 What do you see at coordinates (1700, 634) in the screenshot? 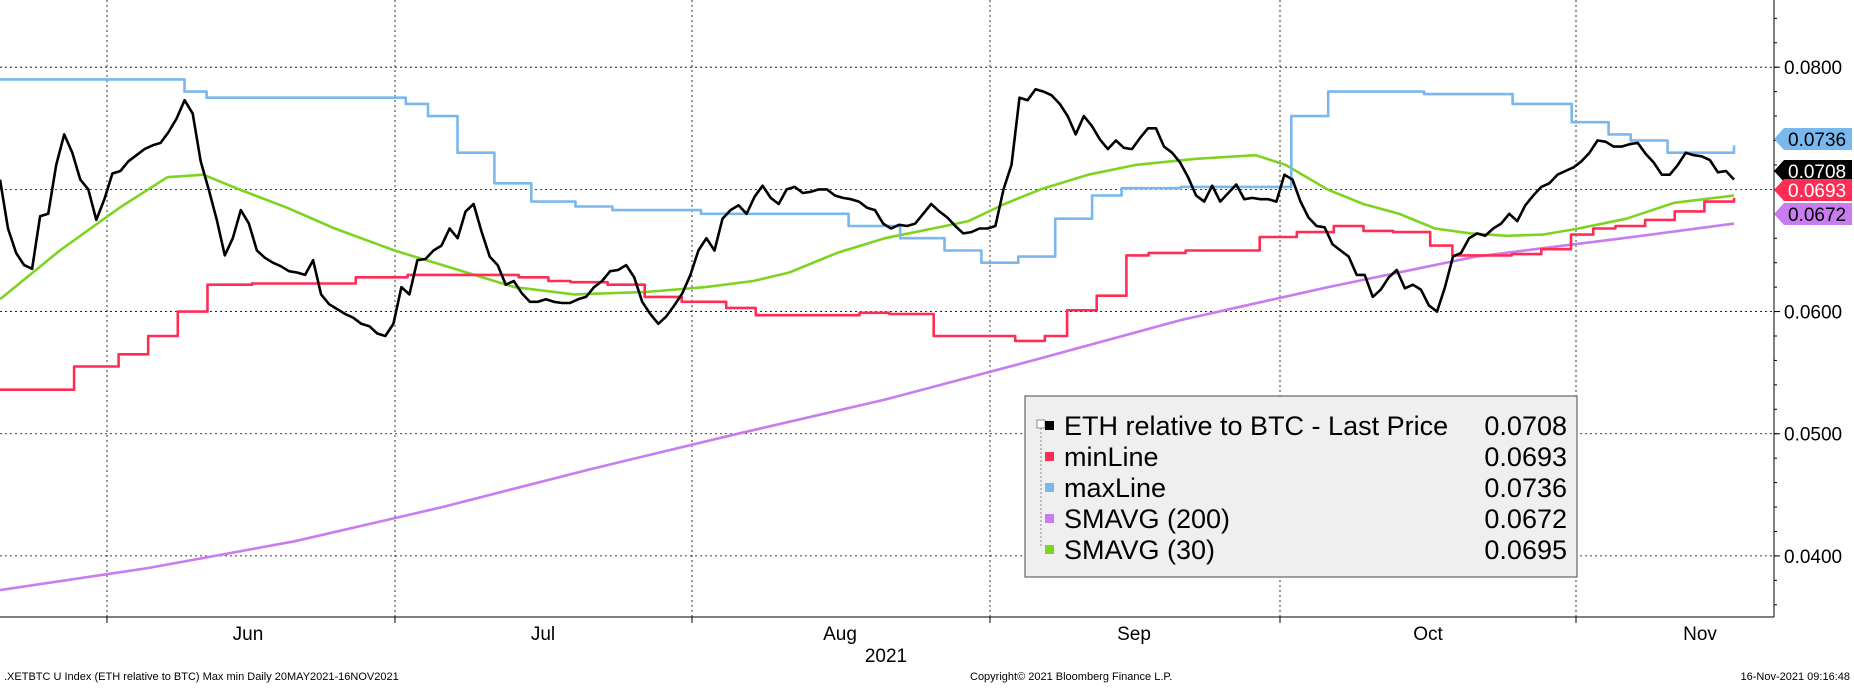
I see `x-tick-label: Nov` at bounding box center [1700, 634].